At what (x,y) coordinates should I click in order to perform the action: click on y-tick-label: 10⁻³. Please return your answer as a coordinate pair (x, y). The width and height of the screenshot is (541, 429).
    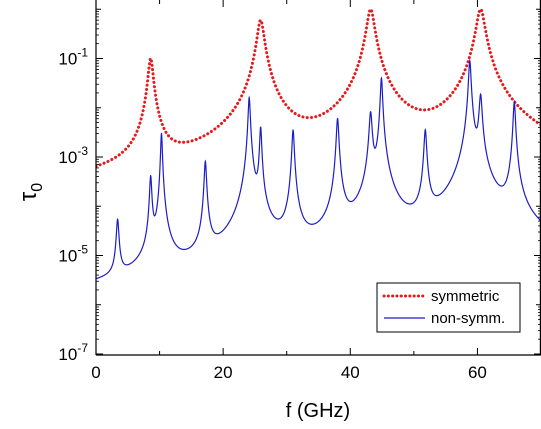
    Looking at the image, I should click on (73, 155).